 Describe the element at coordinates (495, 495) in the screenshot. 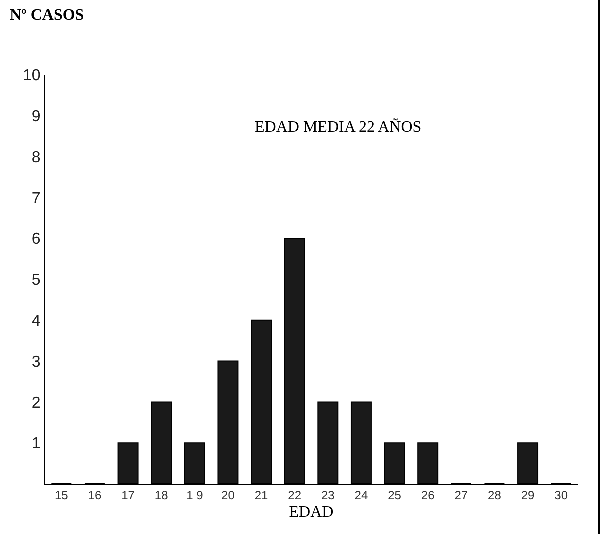

I see `x-tick-label: 28` at that location.